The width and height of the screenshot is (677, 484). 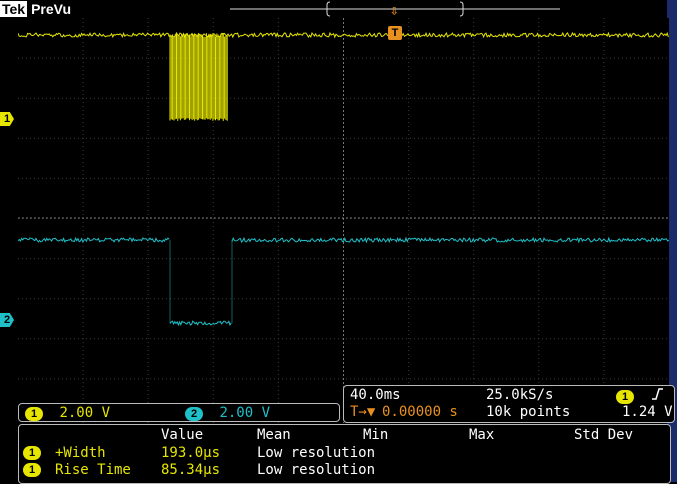 I want to click on channel-1-scale: 1 2.00 V, so click(x=67, y=413).